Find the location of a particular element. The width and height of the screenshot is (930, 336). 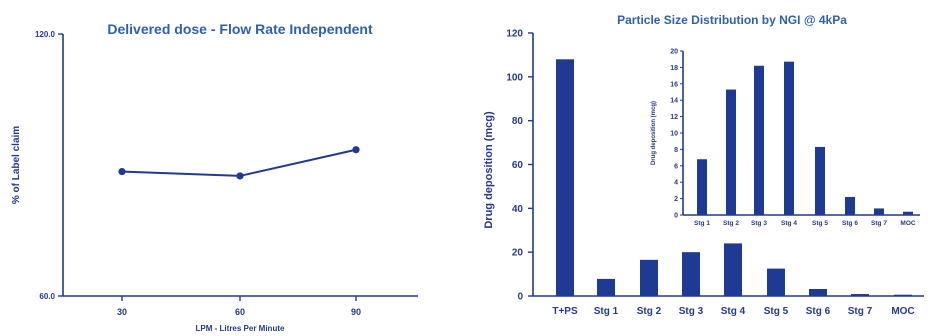

inset-x-tick-label: MOC is located at coordinates (907, 223).